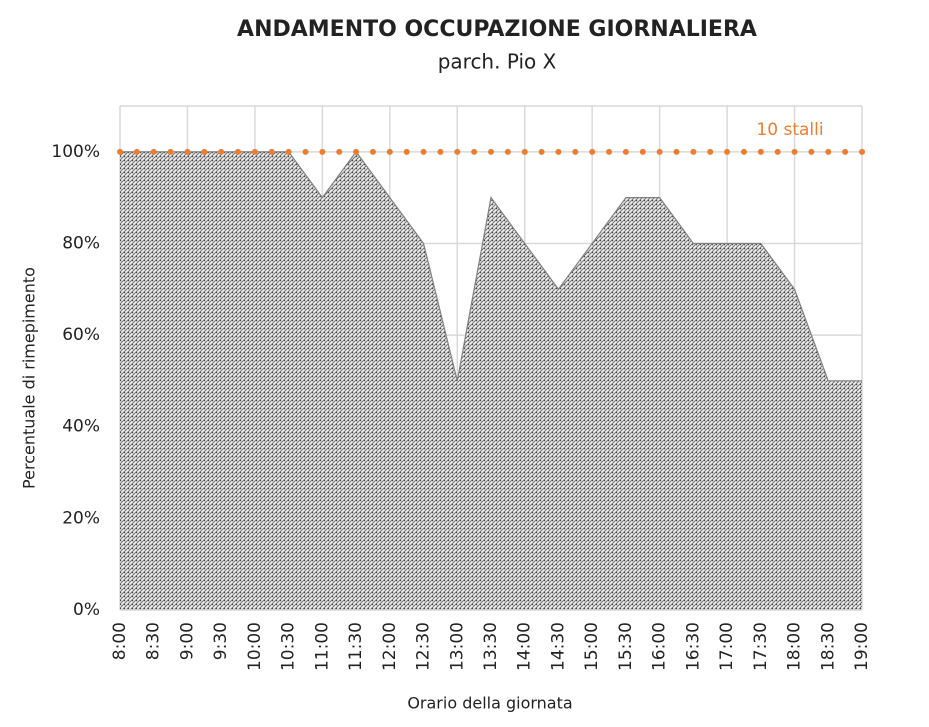  I want to click on reference-label: 10 stalli, so click(789, 130).